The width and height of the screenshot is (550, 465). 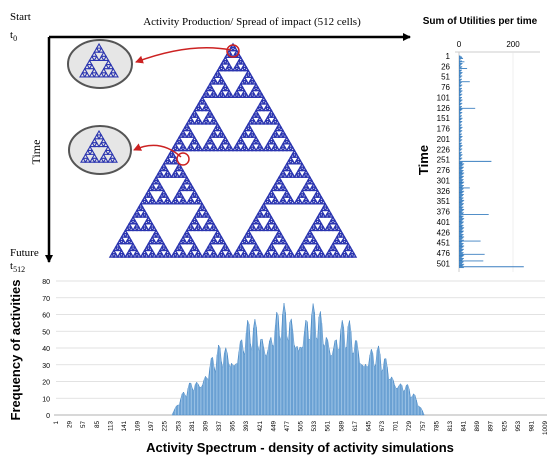 I want to click on utilities-y-tick-label: 476, so click(x=444, y=253).